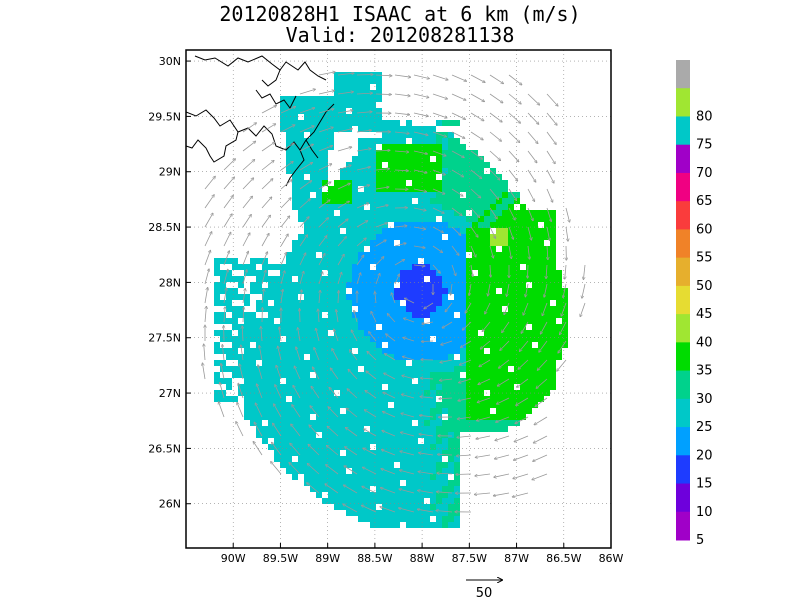  I want to click on colorbar-label: 60, so click(704, 229).